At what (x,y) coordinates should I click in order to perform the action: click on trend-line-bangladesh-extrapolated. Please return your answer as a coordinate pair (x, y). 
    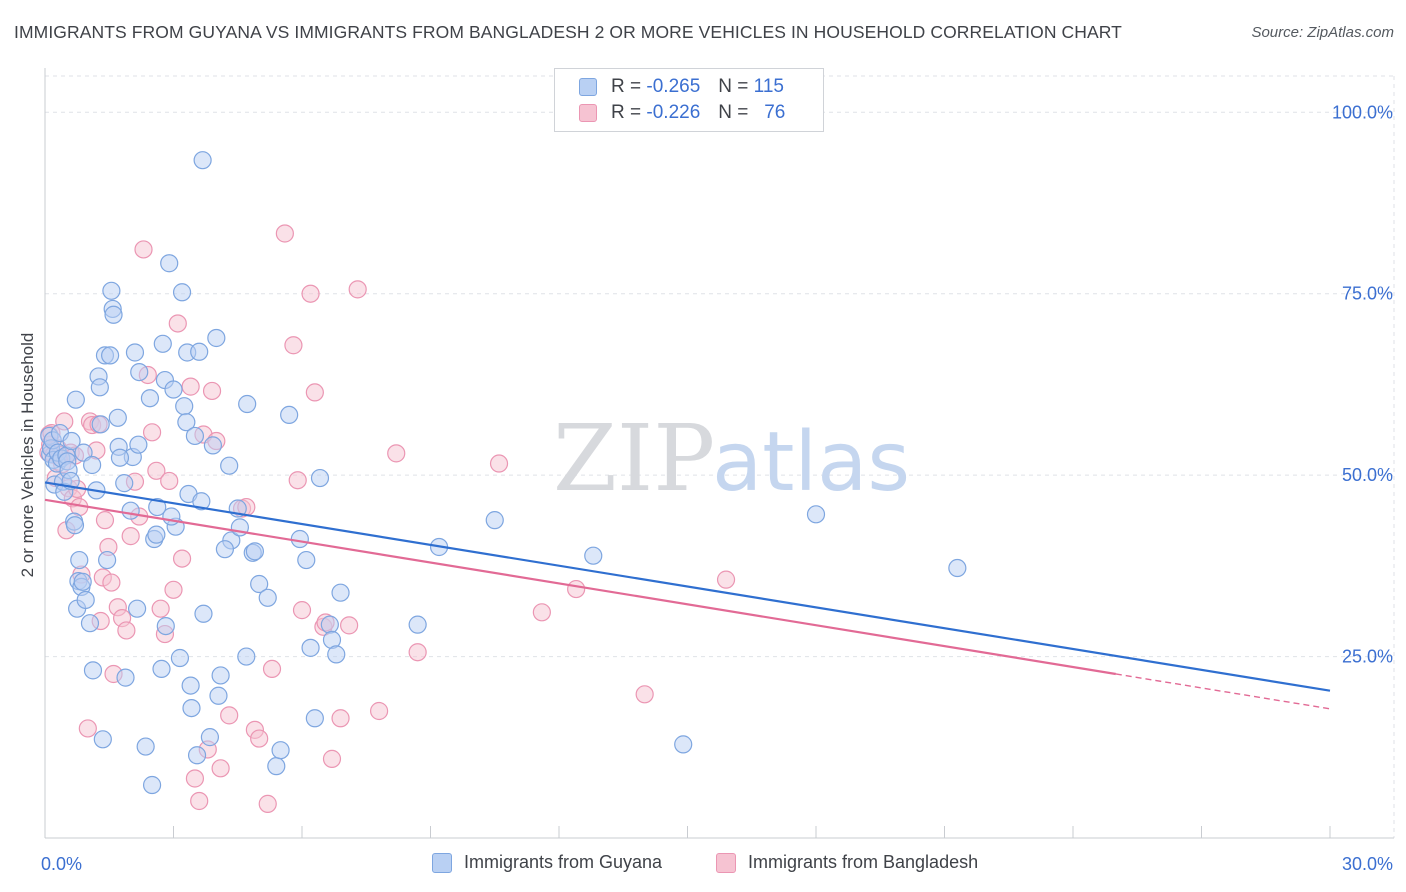
    Looking at the image, I should click on (1223, 691).